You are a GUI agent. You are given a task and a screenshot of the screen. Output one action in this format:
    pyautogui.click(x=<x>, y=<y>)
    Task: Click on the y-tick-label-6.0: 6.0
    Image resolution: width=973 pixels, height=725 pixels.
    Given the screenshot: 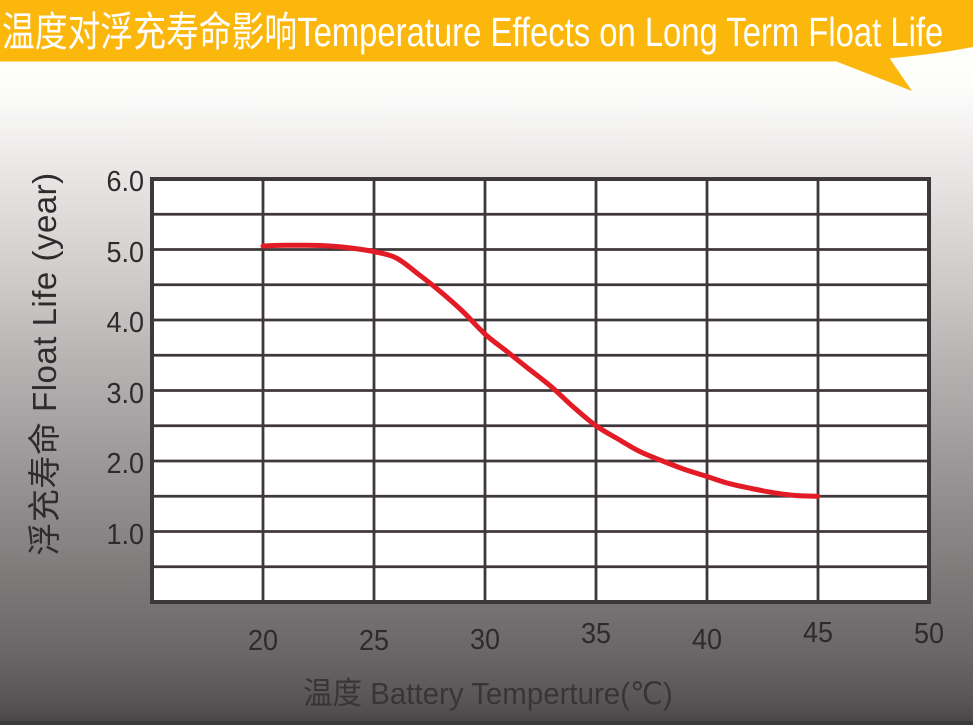 What is the action you would take?
    pyautogui.click(x=125, y=182)
    